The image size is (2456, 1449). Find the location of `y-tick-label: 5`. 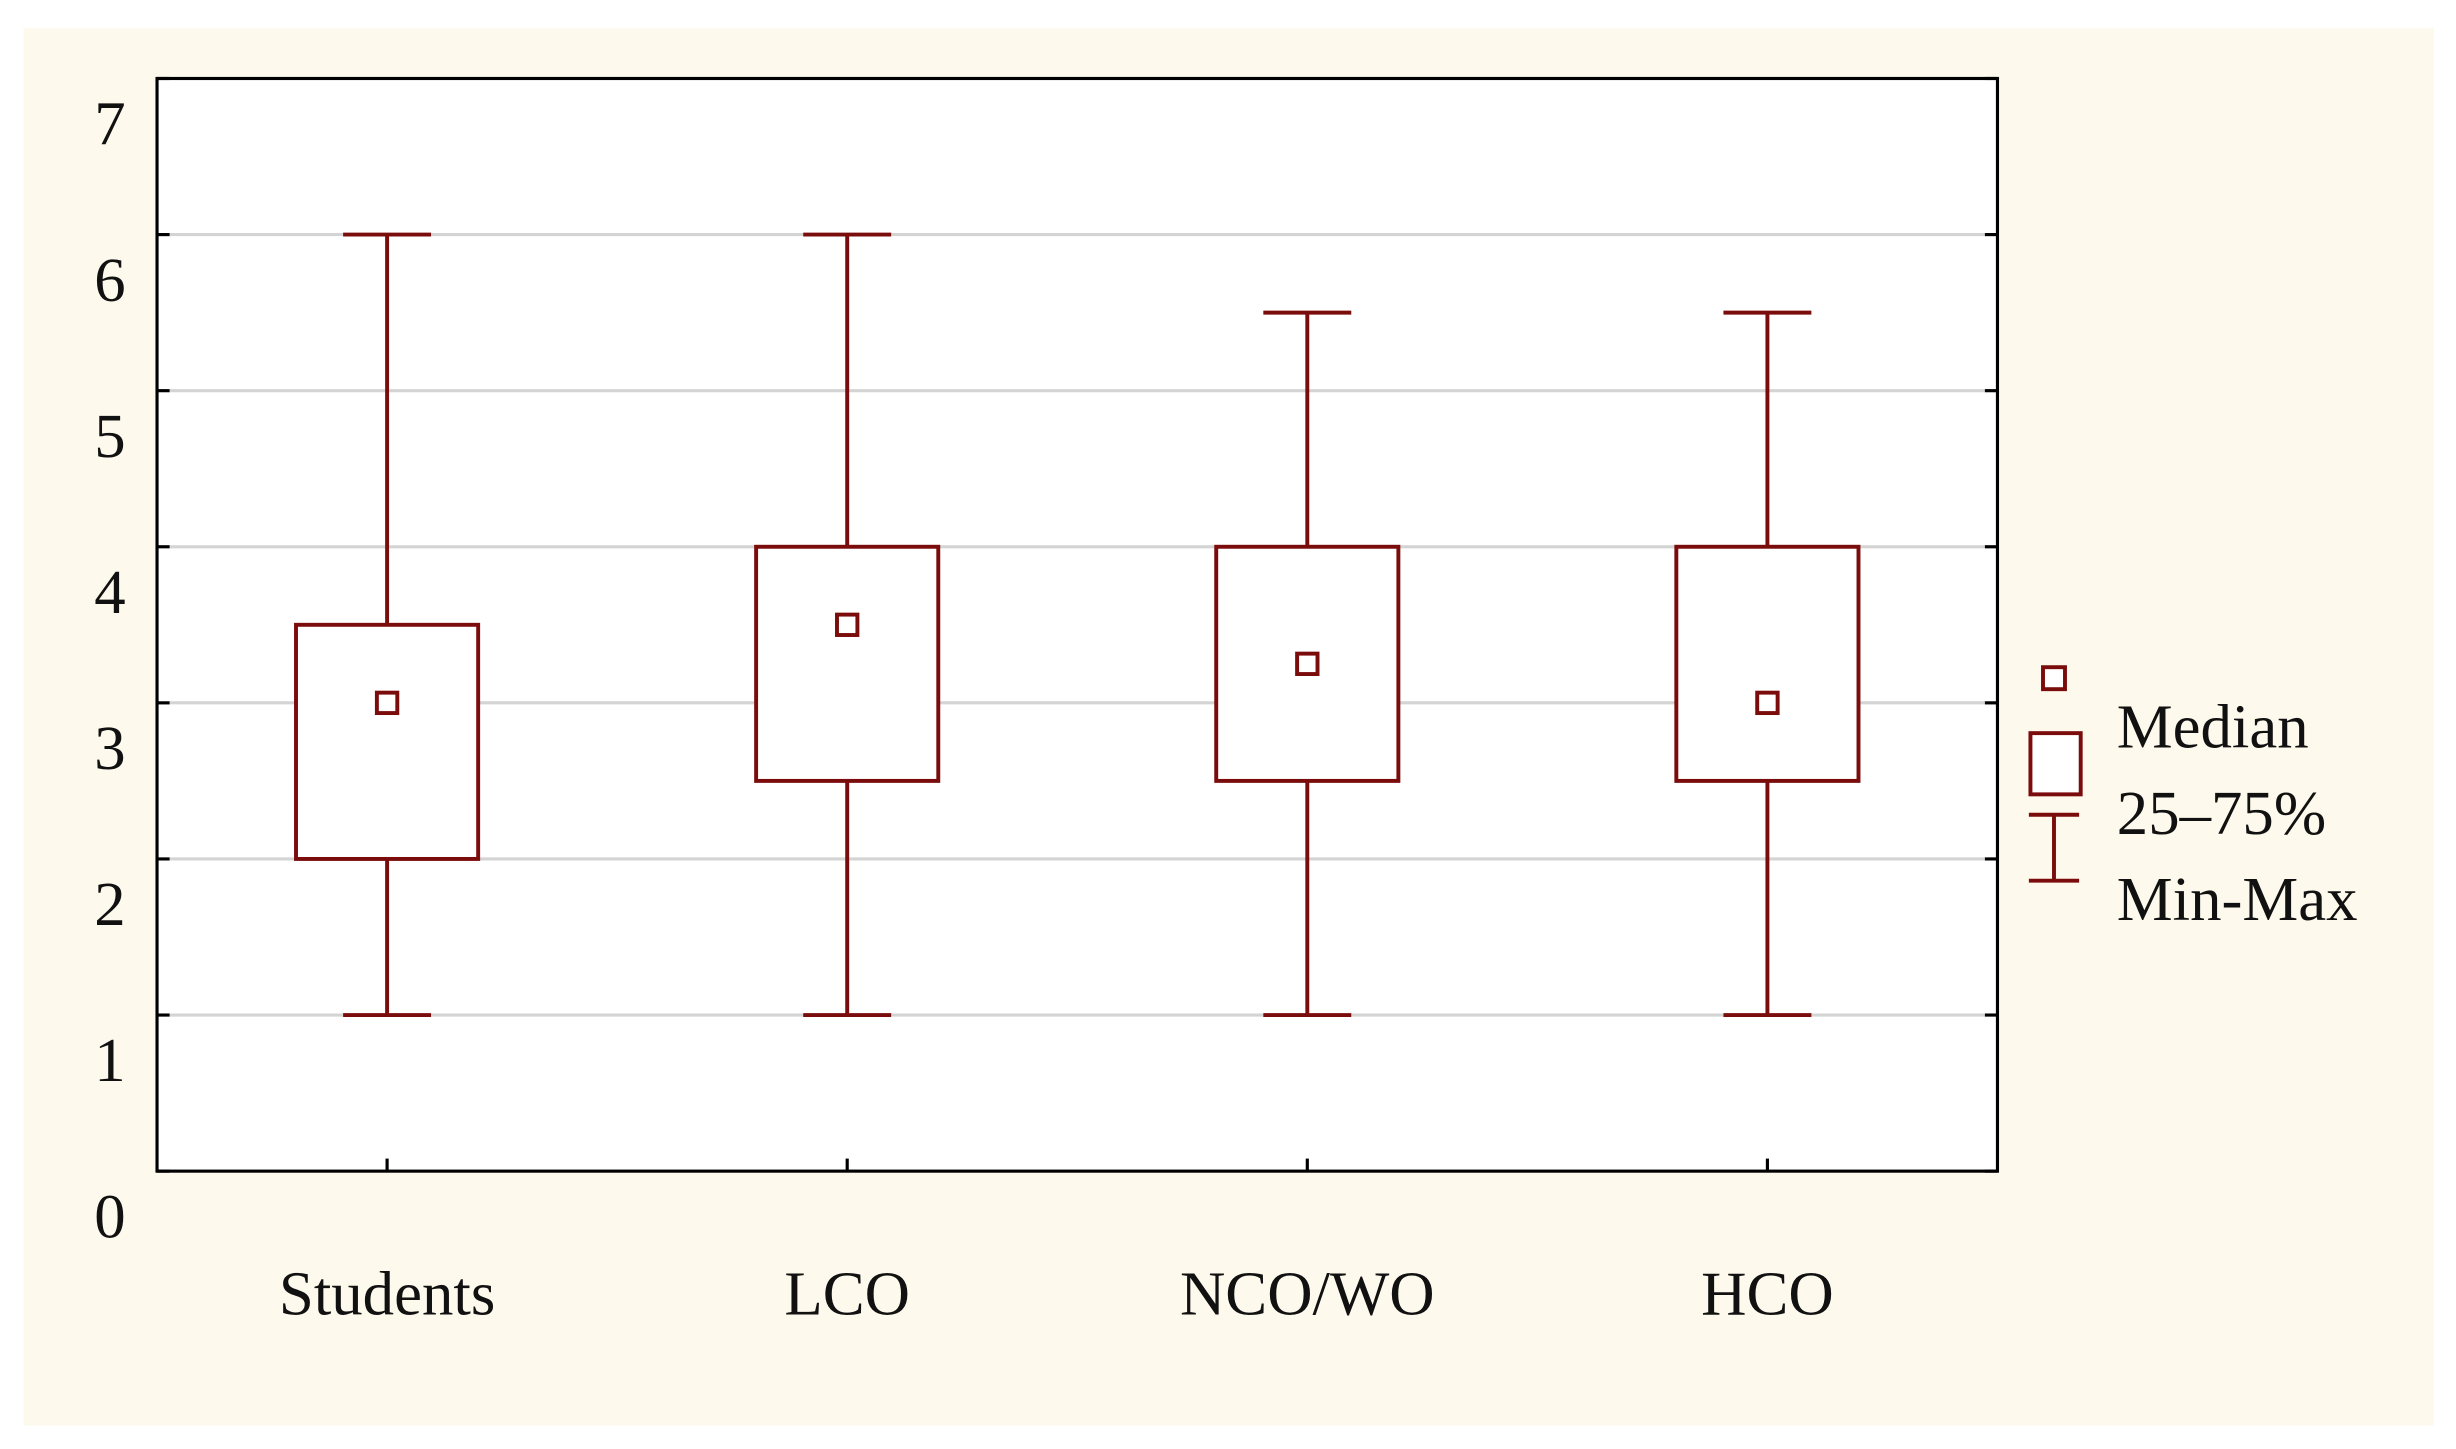

y-tick-label: 5 is located at coordinates (109, 436).